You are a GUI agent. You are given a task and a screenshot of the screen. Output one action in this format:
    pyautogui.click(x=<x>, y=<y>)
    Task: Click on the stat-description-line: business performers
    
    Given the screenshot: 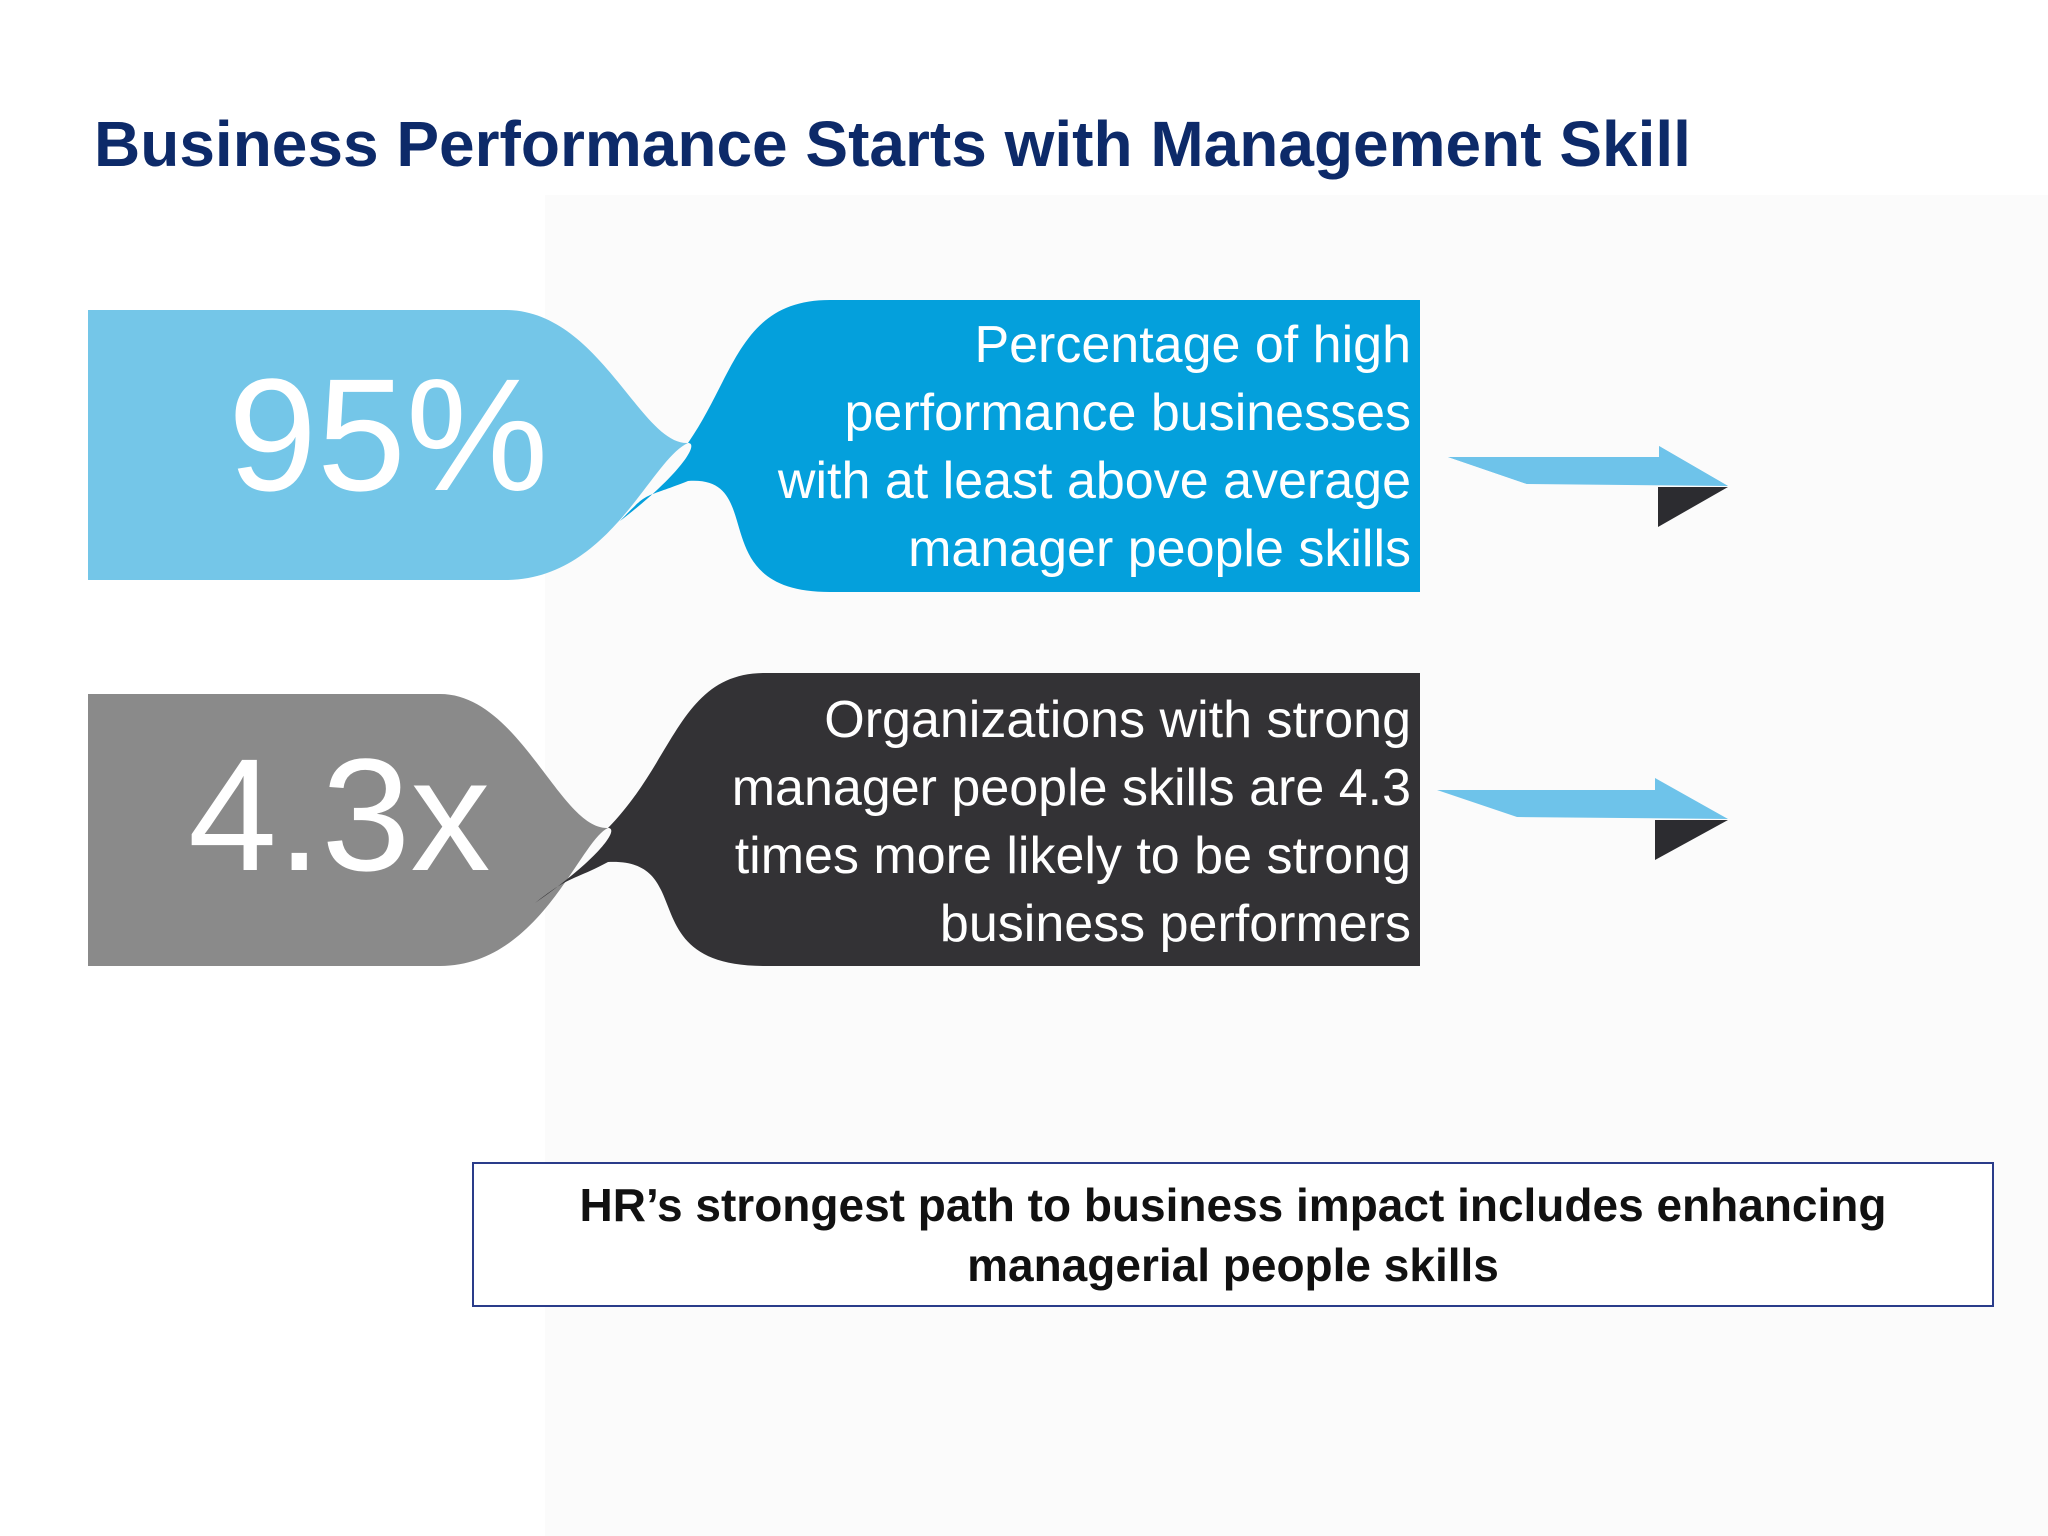 What is the action you would take?
    pyautogui.click(x=1175, y=924)
    